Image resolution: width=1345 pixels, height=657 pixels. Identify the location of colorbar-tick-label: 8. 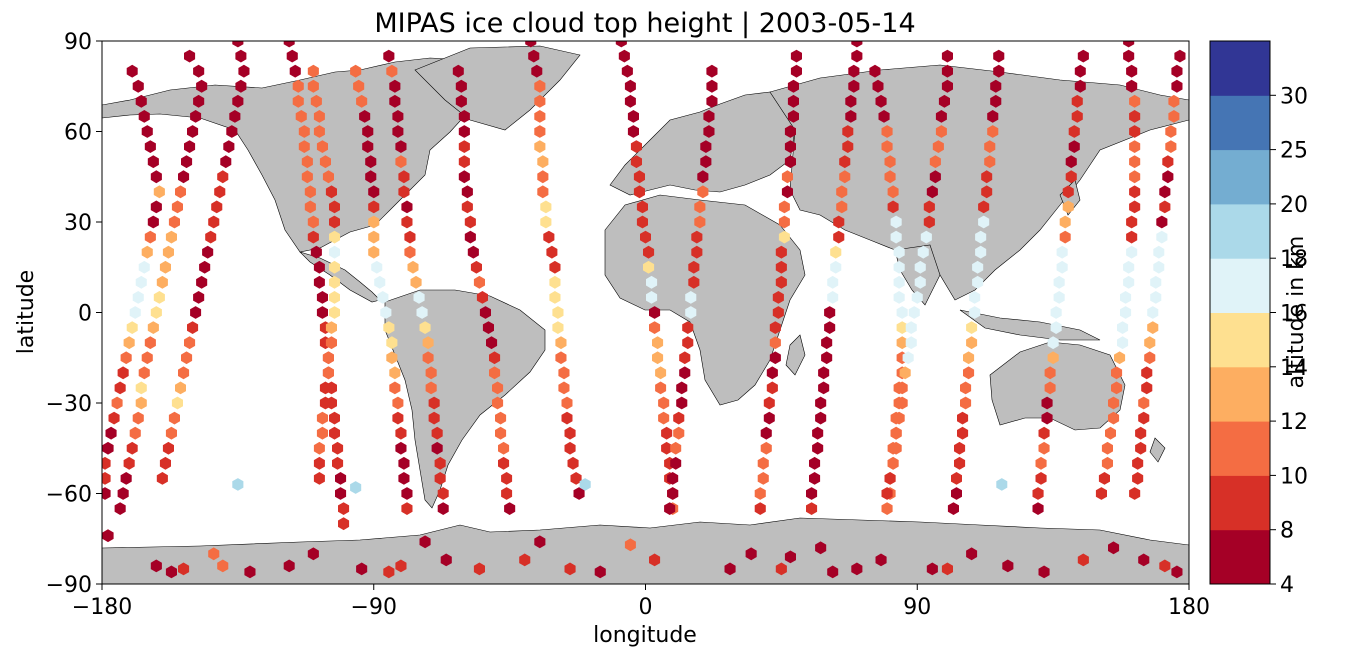
(1287, 531).